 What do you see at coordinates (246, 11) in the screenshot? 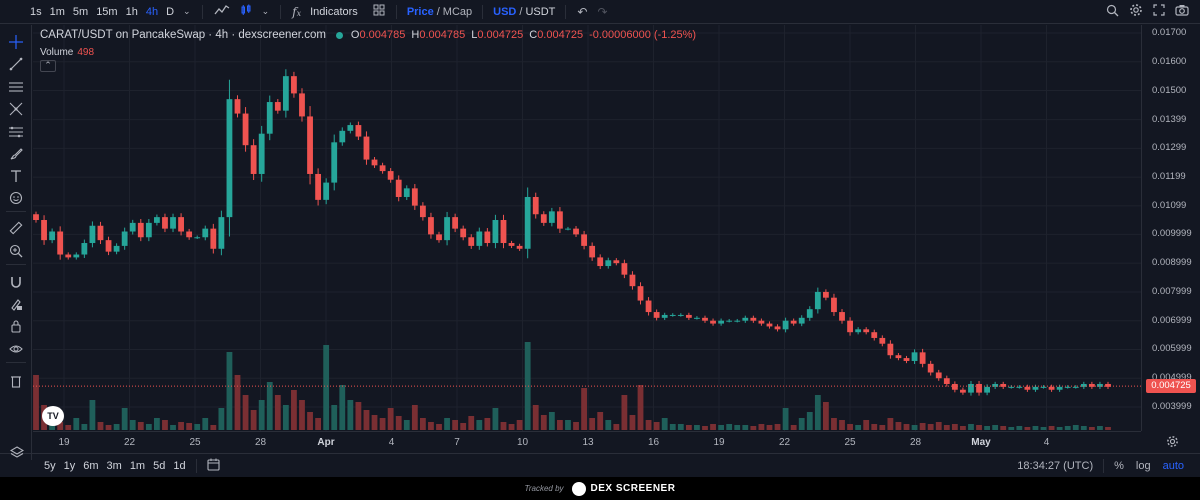
I see `candles-icon` at bounding box center [246, 11].